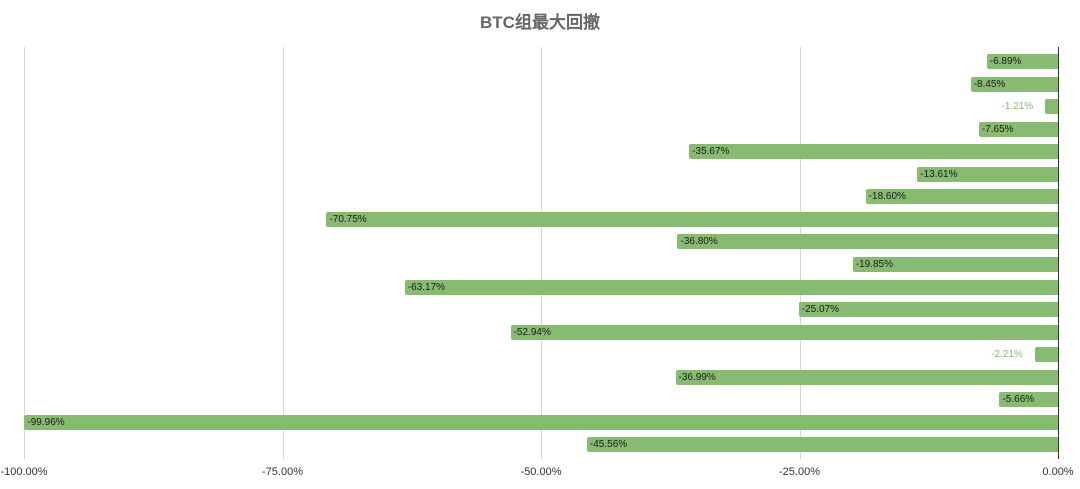 Image resolution: width=1080 pixels, height=489 pixels. I want to click on bar-value-label: -13.61%, so click(939, 174).